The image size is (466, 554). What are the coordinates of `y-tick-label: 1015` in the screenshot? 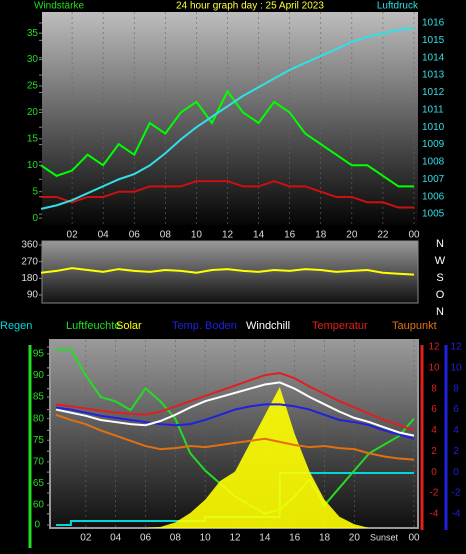 It's located at (433, 40).